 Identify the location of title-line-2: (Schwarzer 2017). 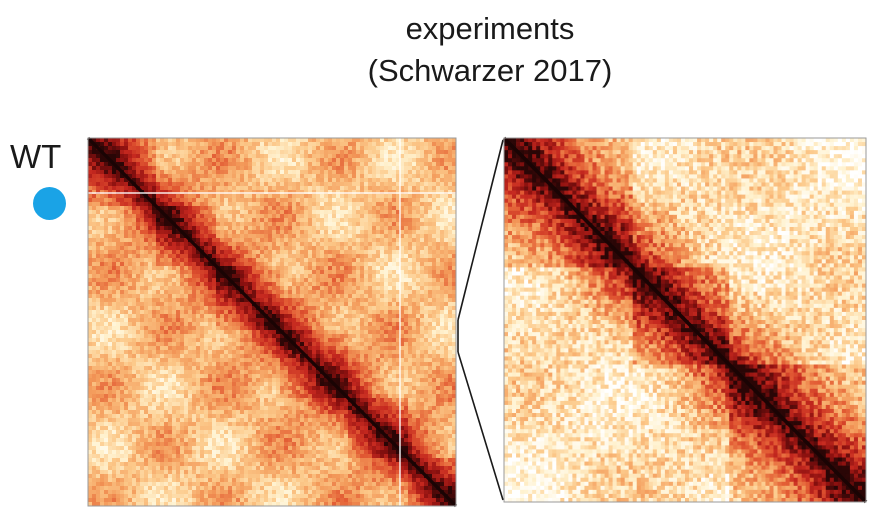
(490, 70).